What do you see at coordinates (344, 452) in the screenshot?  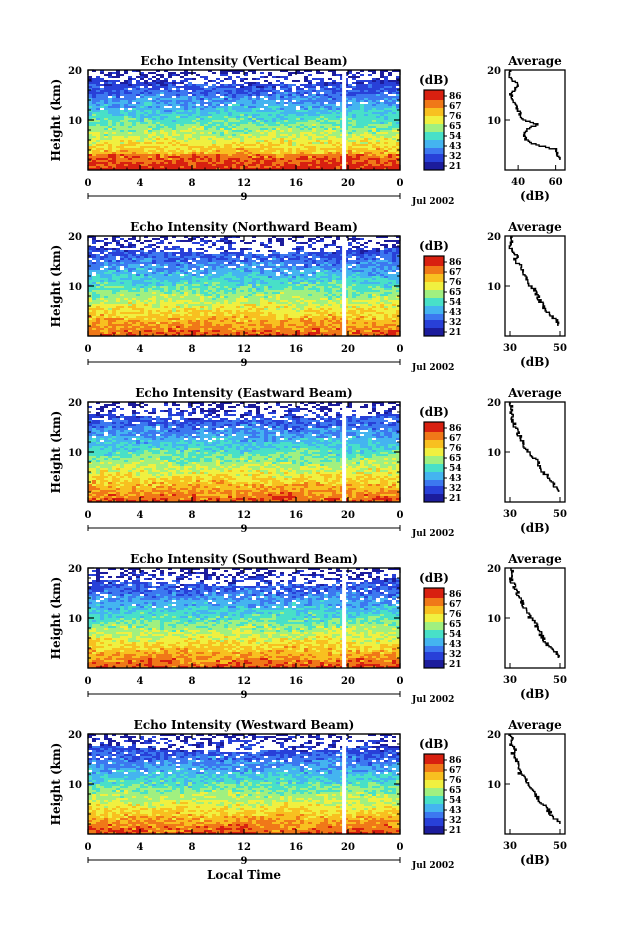 I see `data-gap` at bounding box center [344, 452].